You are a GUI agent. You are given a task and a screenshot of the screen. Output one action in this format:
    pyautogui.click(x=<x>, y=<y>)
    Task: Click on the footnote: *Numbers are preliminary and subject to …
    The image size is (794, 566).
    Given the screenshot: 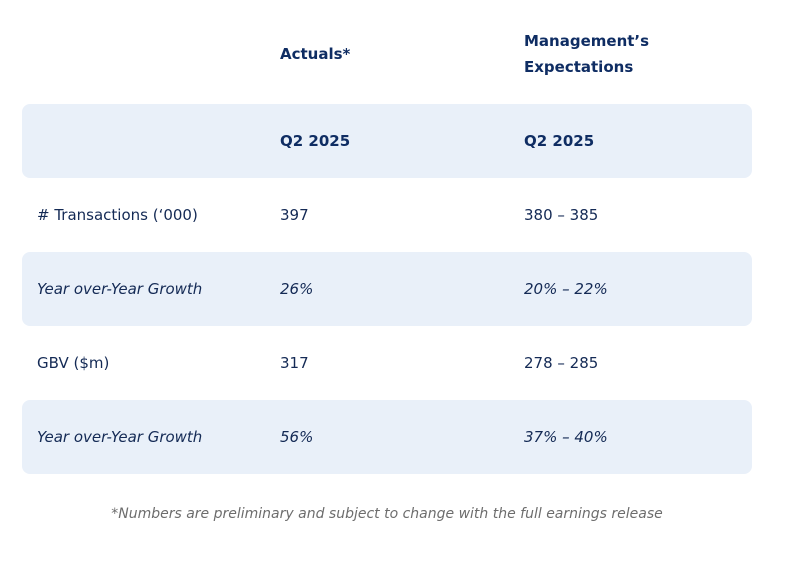 What is the action you would take?
    pyautogui.click(x=387, y=514)
    